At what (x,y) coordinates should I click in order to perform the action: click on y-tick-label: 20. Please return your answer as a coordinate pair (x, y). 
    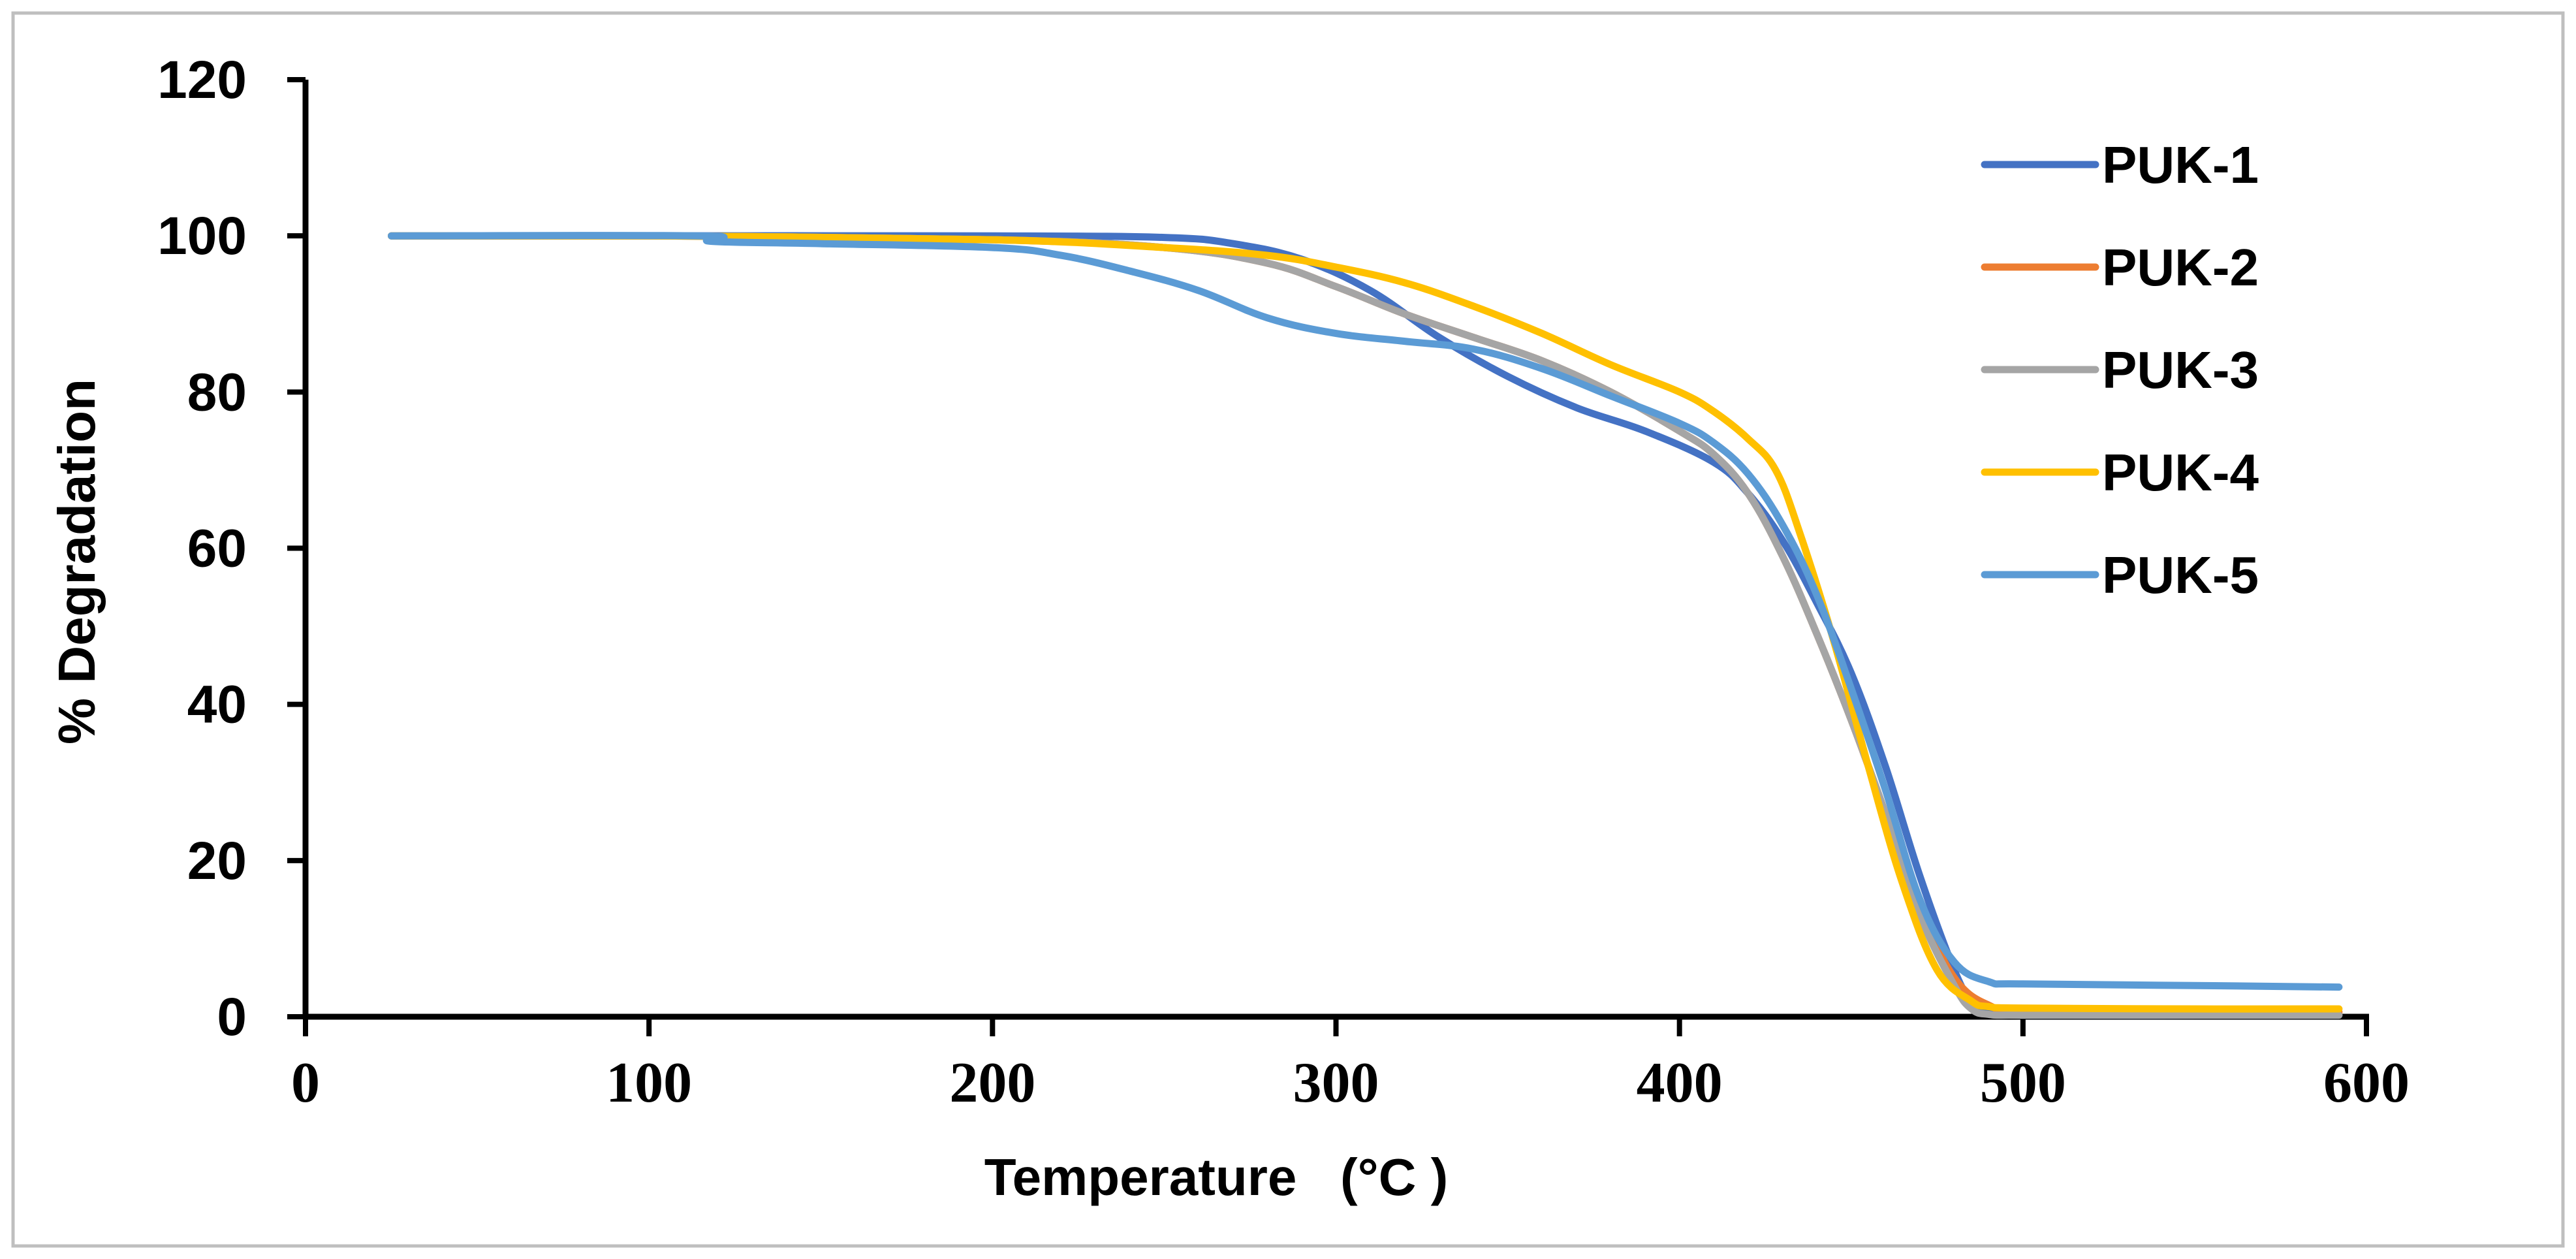
    Looking at the image, I should click on (217, 861).